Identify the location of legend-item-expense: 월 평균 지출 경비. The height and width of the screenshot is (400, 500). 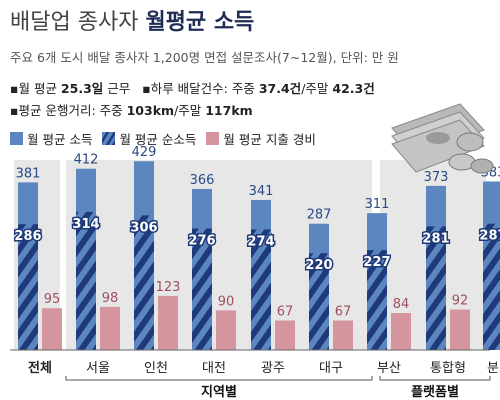
(261, 138).